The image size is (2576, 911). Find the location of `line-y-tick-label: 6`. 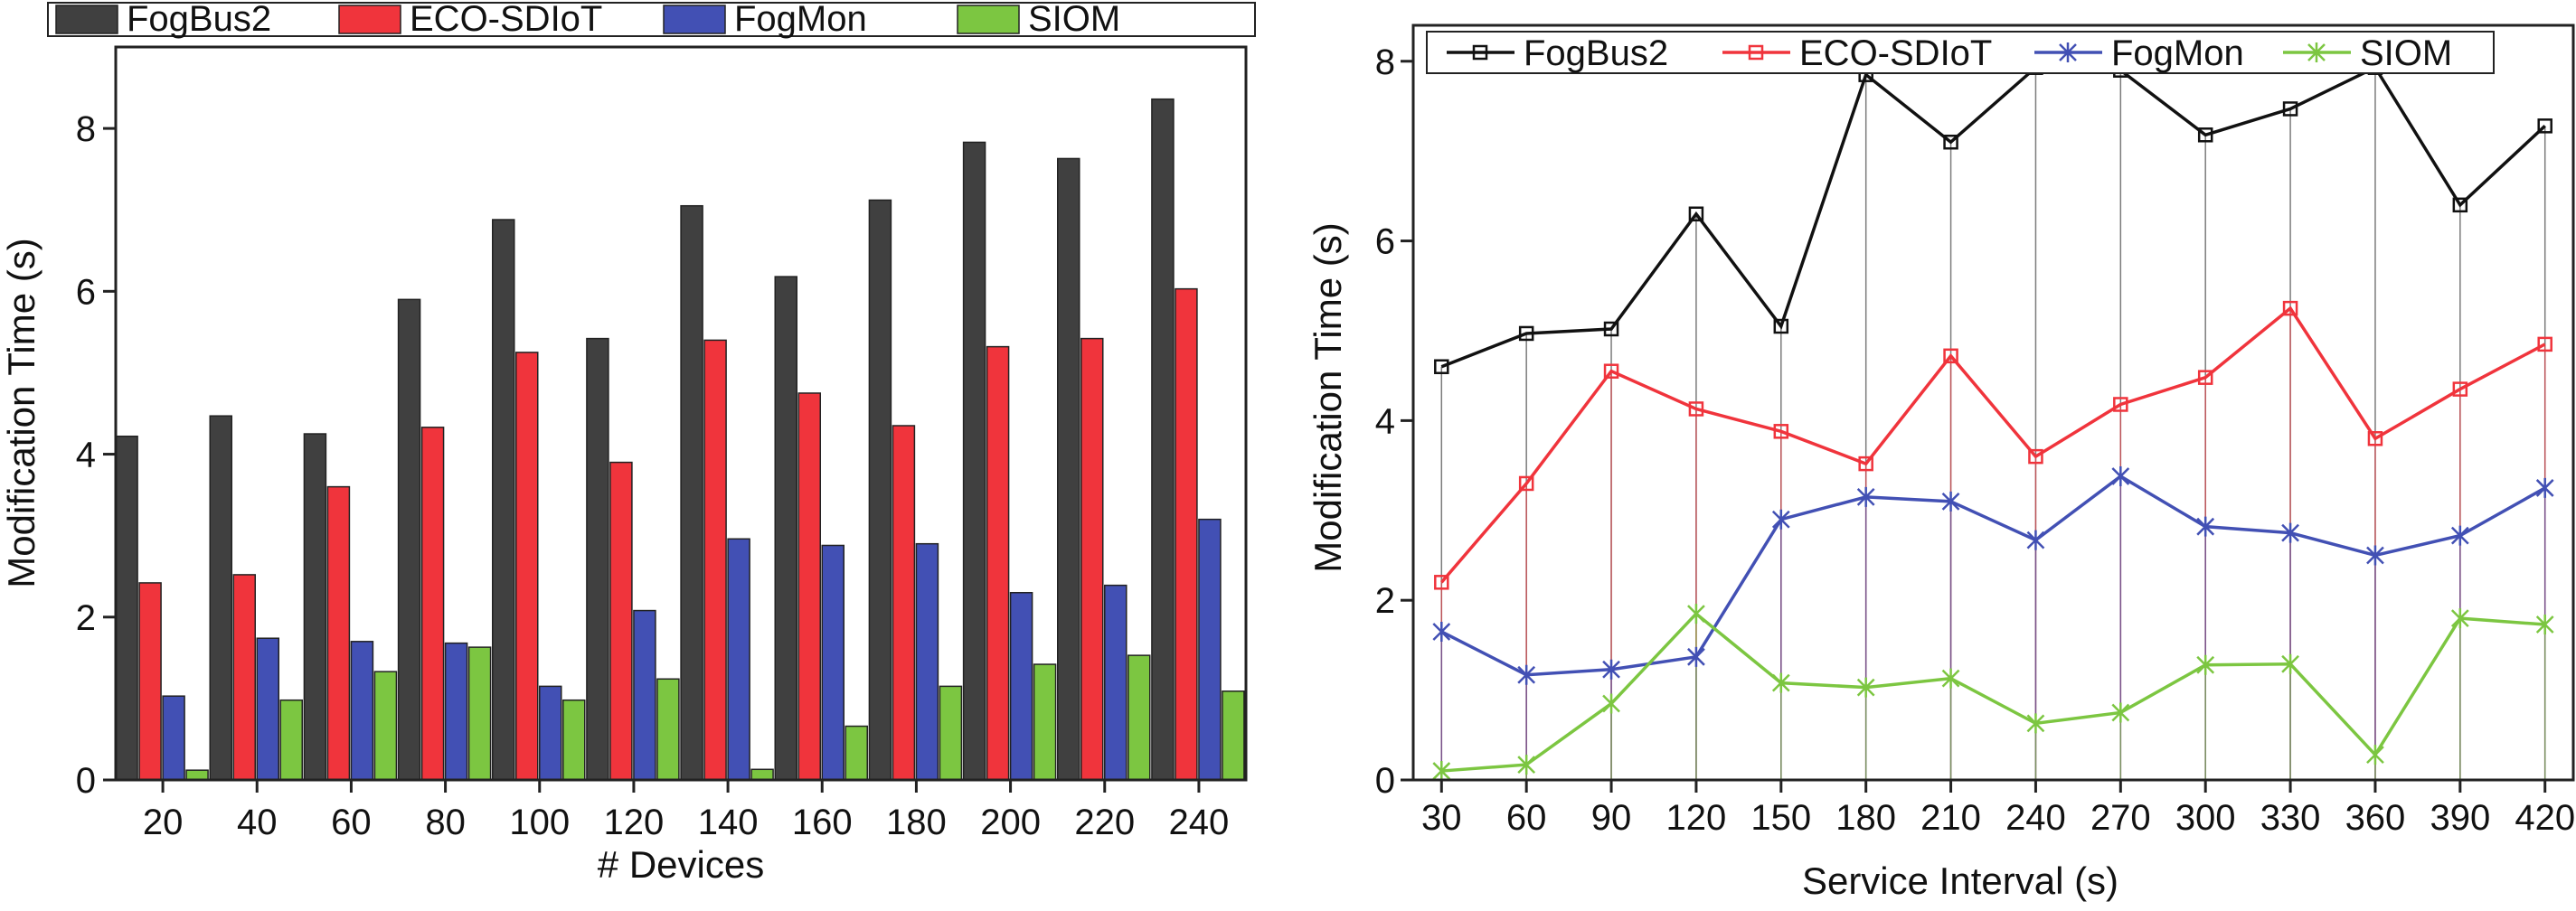

line-y-tick-label: 6 is located at coordinates (1385, 242).